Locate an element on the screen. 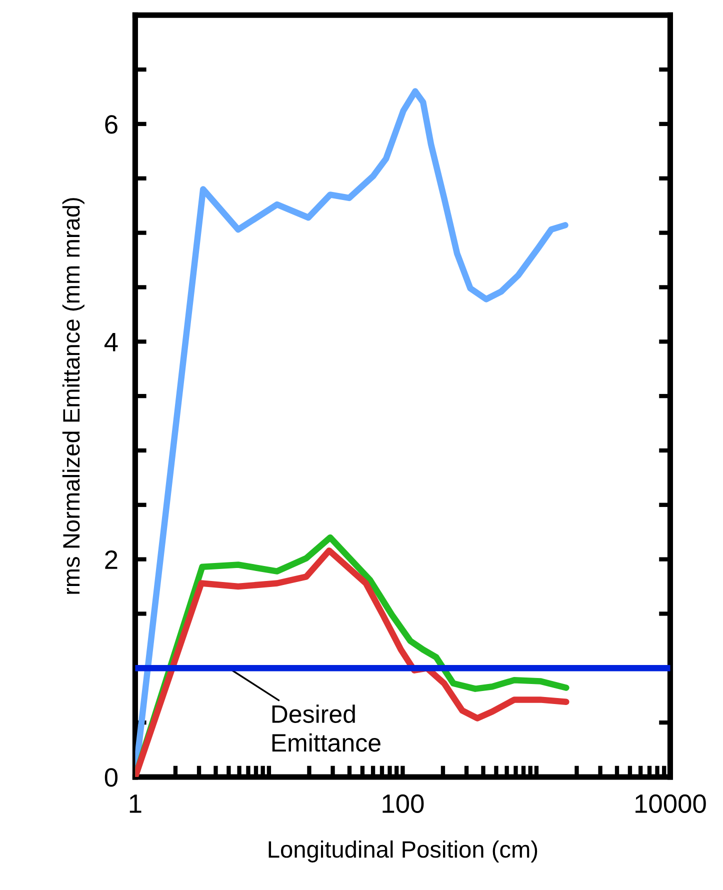 This screenshot has width=723, height=890. x-axis-title: Longitudinal Position (cm) is located at coordinates (403, 851).